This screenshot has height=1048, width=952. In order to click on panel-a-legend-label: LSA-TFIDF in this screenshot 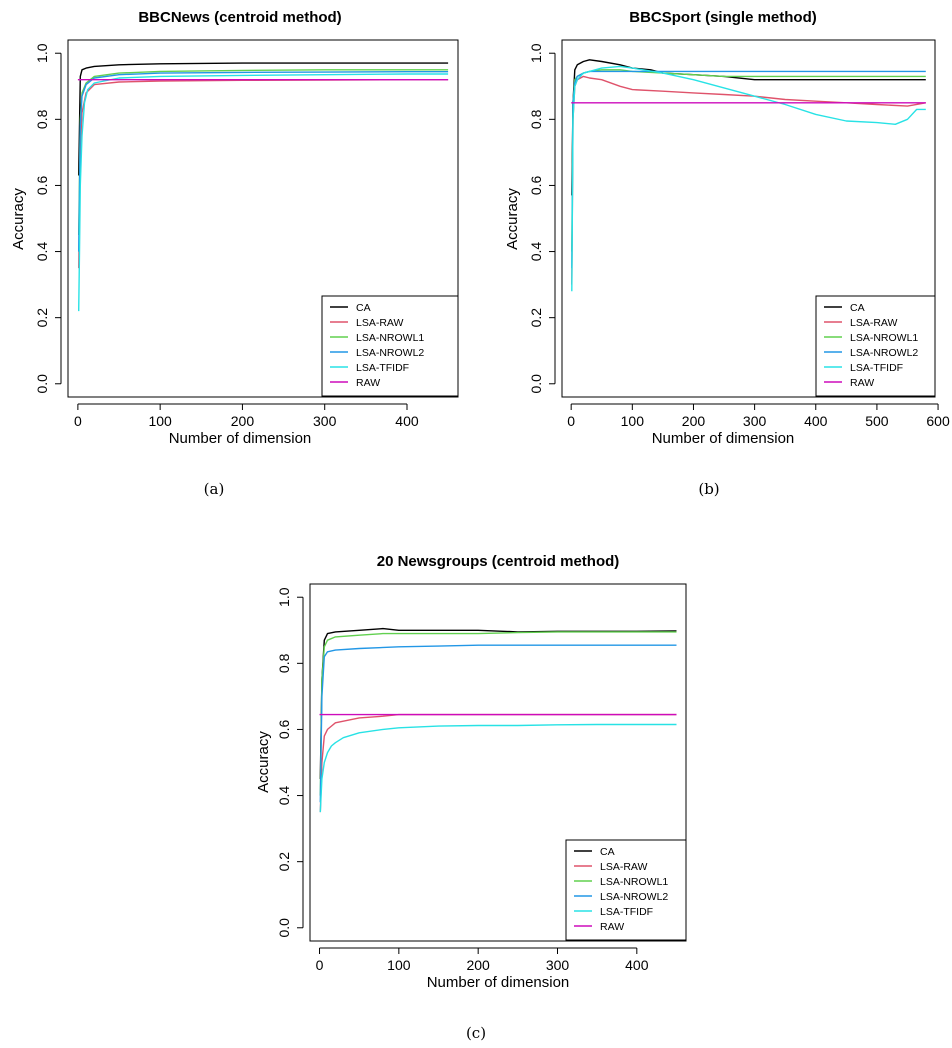, I will do `click(382, 368)`.